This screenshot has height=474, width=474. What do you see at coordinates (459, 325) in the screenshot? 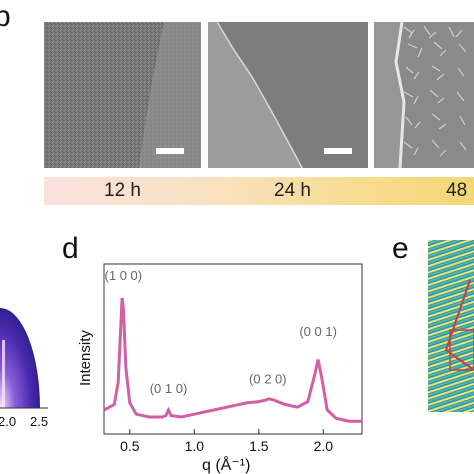
I see `annotation-outline` at bounding box center [459, 325].